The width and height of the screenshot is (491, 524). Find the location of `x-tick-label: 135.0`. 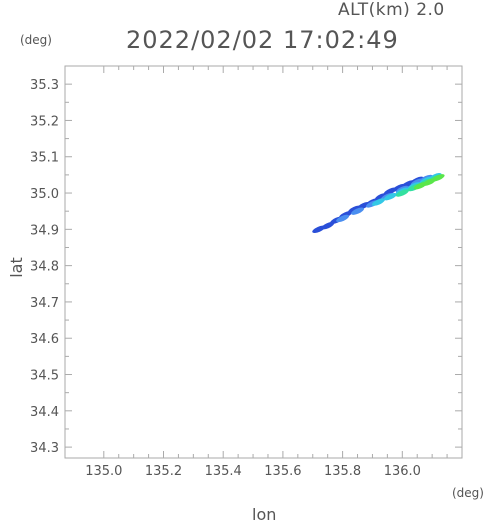

x-tick-label: 135.0 is located at coordinates (103, 471).